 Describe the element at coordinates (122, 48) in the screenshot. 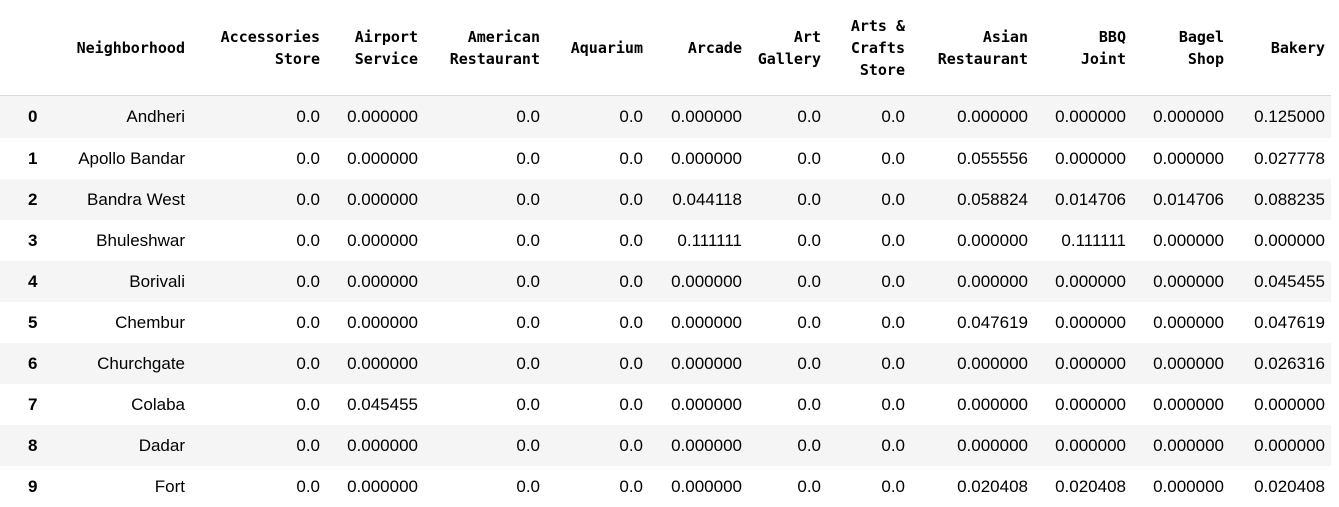

I see `column-header: Neighborhood` at that location.